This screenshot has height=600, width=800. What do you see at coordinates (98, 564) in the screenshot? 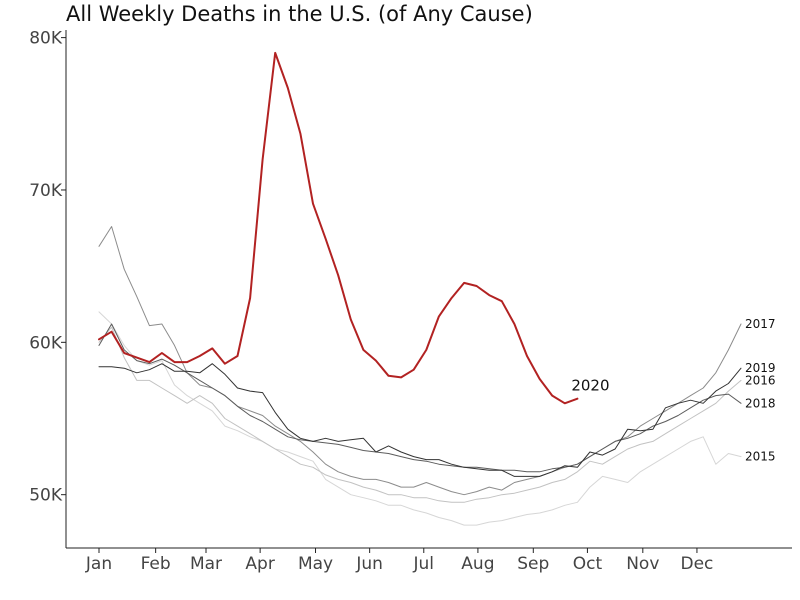
I see `x-tick-label: Jan` at bounding box center [98, 564].